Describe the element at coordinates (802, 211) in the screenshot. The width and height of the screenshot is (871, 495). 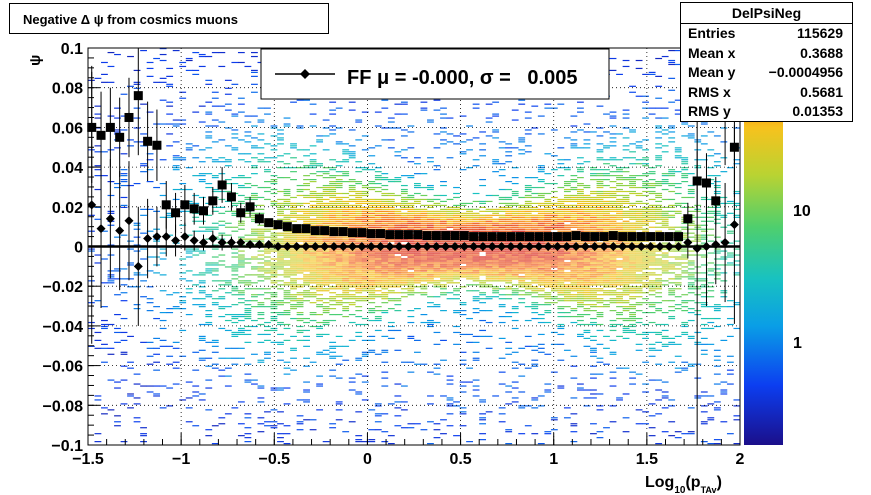
I see `colorbar-tick-10: 10` at that location.